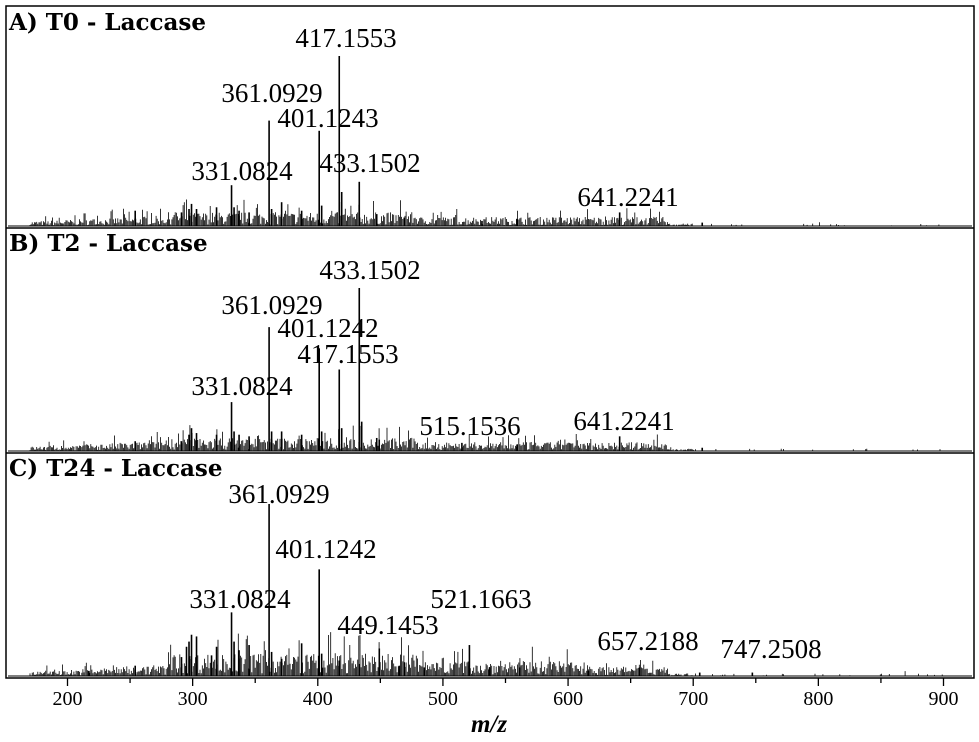  What do you see at coordinates (115, 468) in the screenshot?
I see `panel-c-title: C) T24 - Laccase` at bounding box center [115, 468].